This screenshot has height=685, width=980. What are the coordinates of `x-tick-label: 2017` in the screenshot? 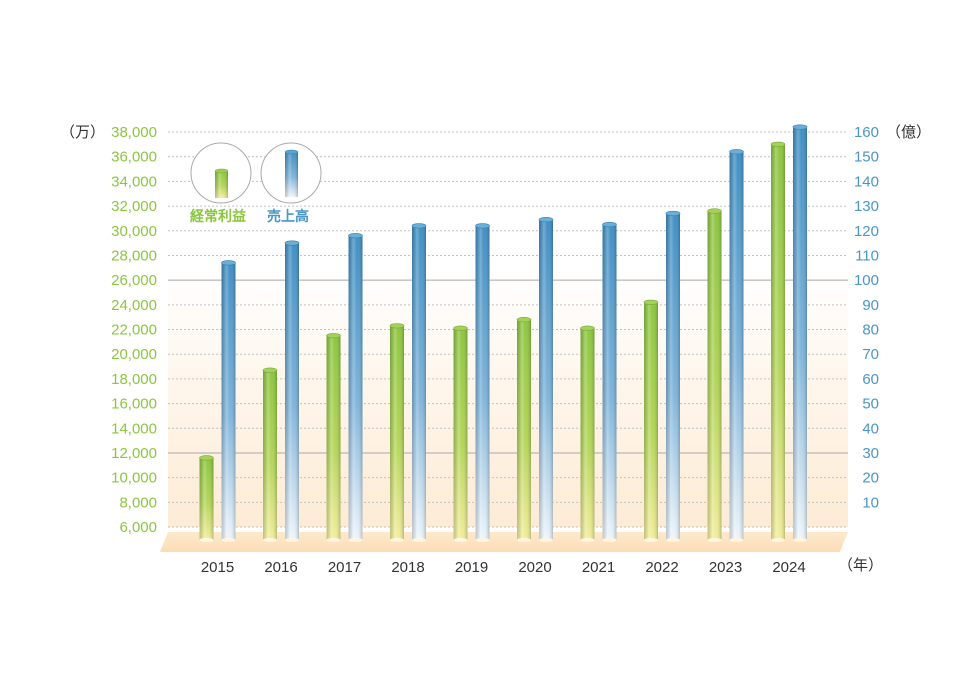 It's located at (344, 567).